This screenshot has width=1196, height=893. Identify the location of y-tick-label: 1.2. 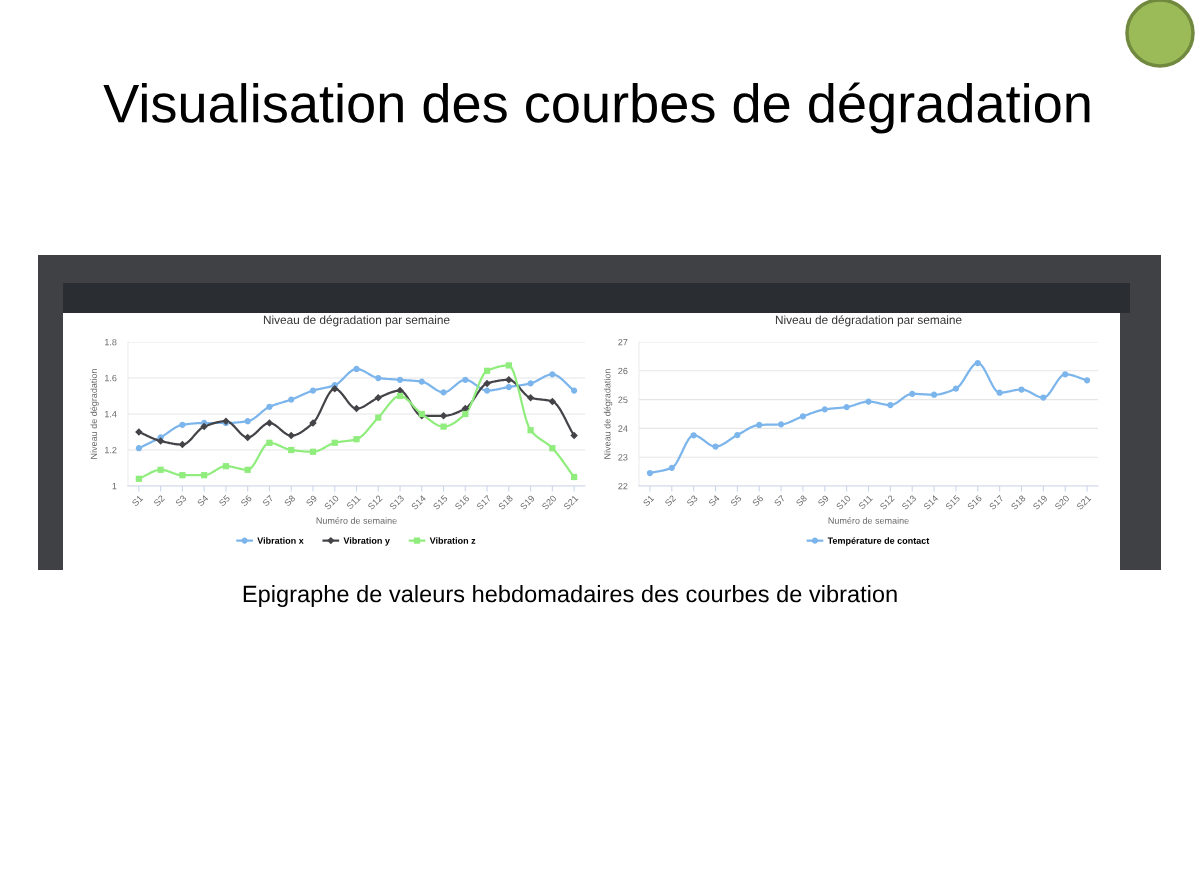
(111, 450).